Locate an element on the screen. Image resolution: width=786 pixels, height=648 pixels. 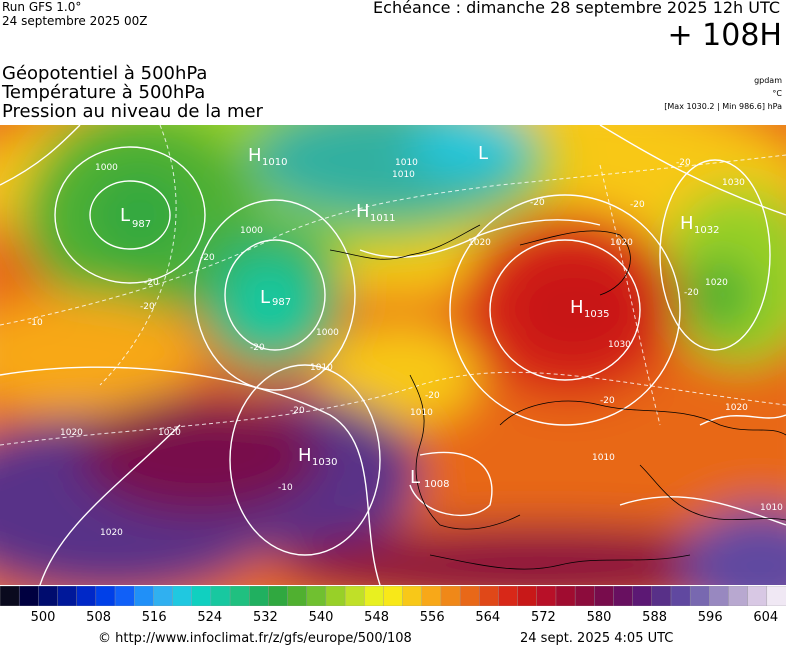
center-value: 1030 is located at coordinates (324, 462).